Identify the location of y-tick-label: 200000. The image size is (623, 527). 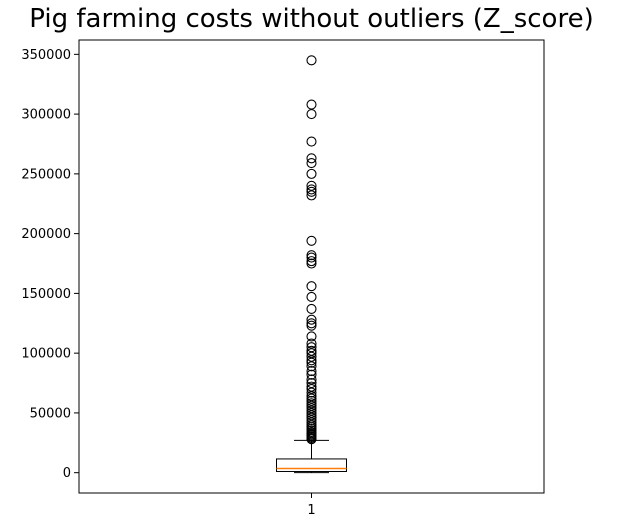
(46, 234).